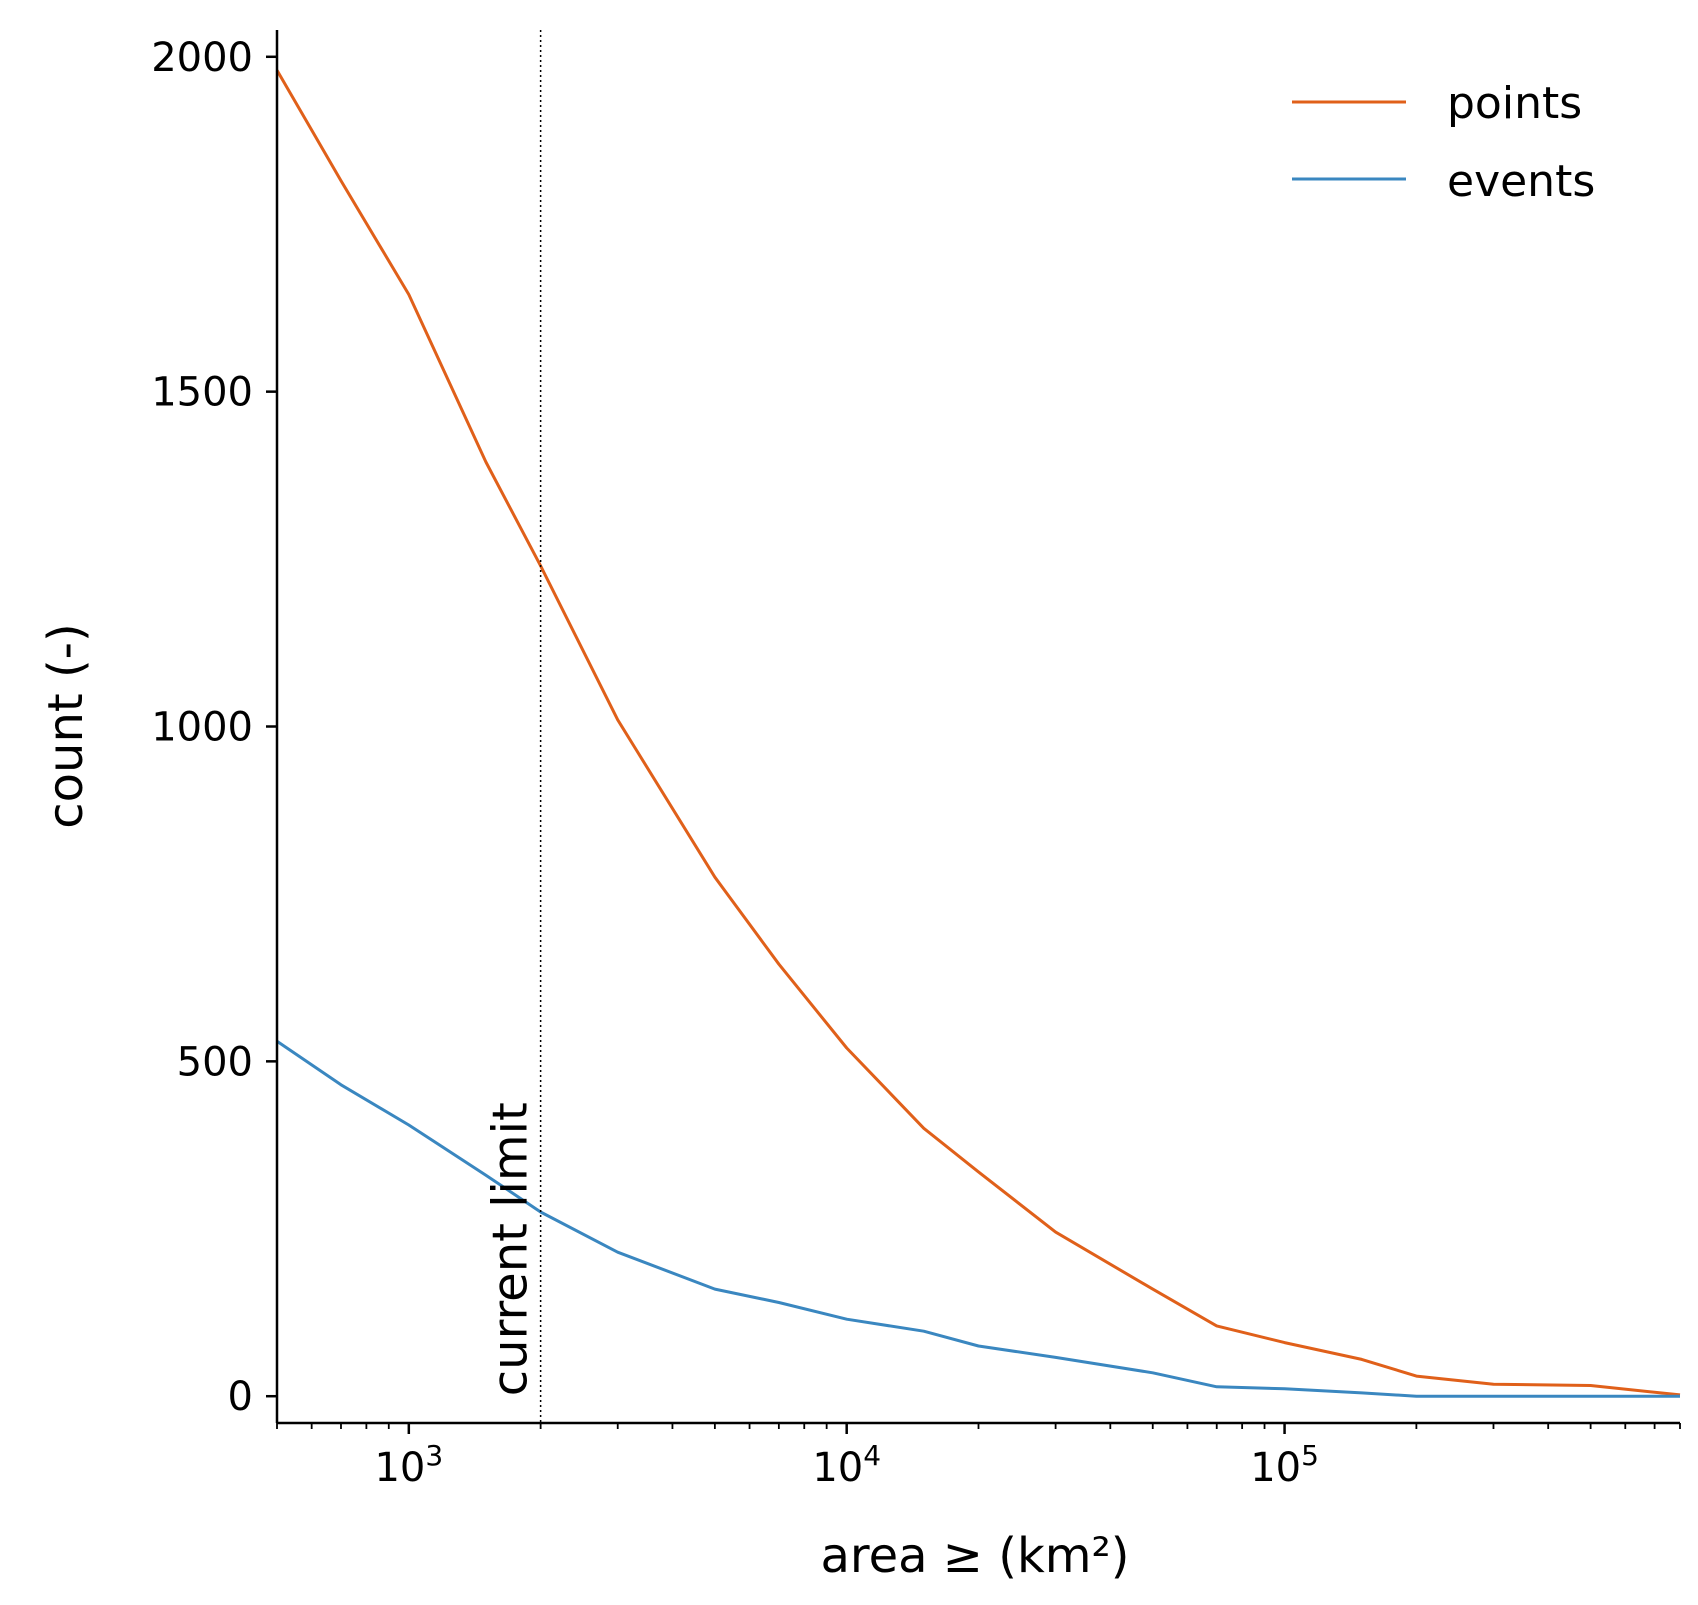 This screenshot has width=1698, height=1605. What do you see at coordinates (1521, 181) in the screenshot?
I see `legend-label-events: events` at bounding box center [1521, 181].